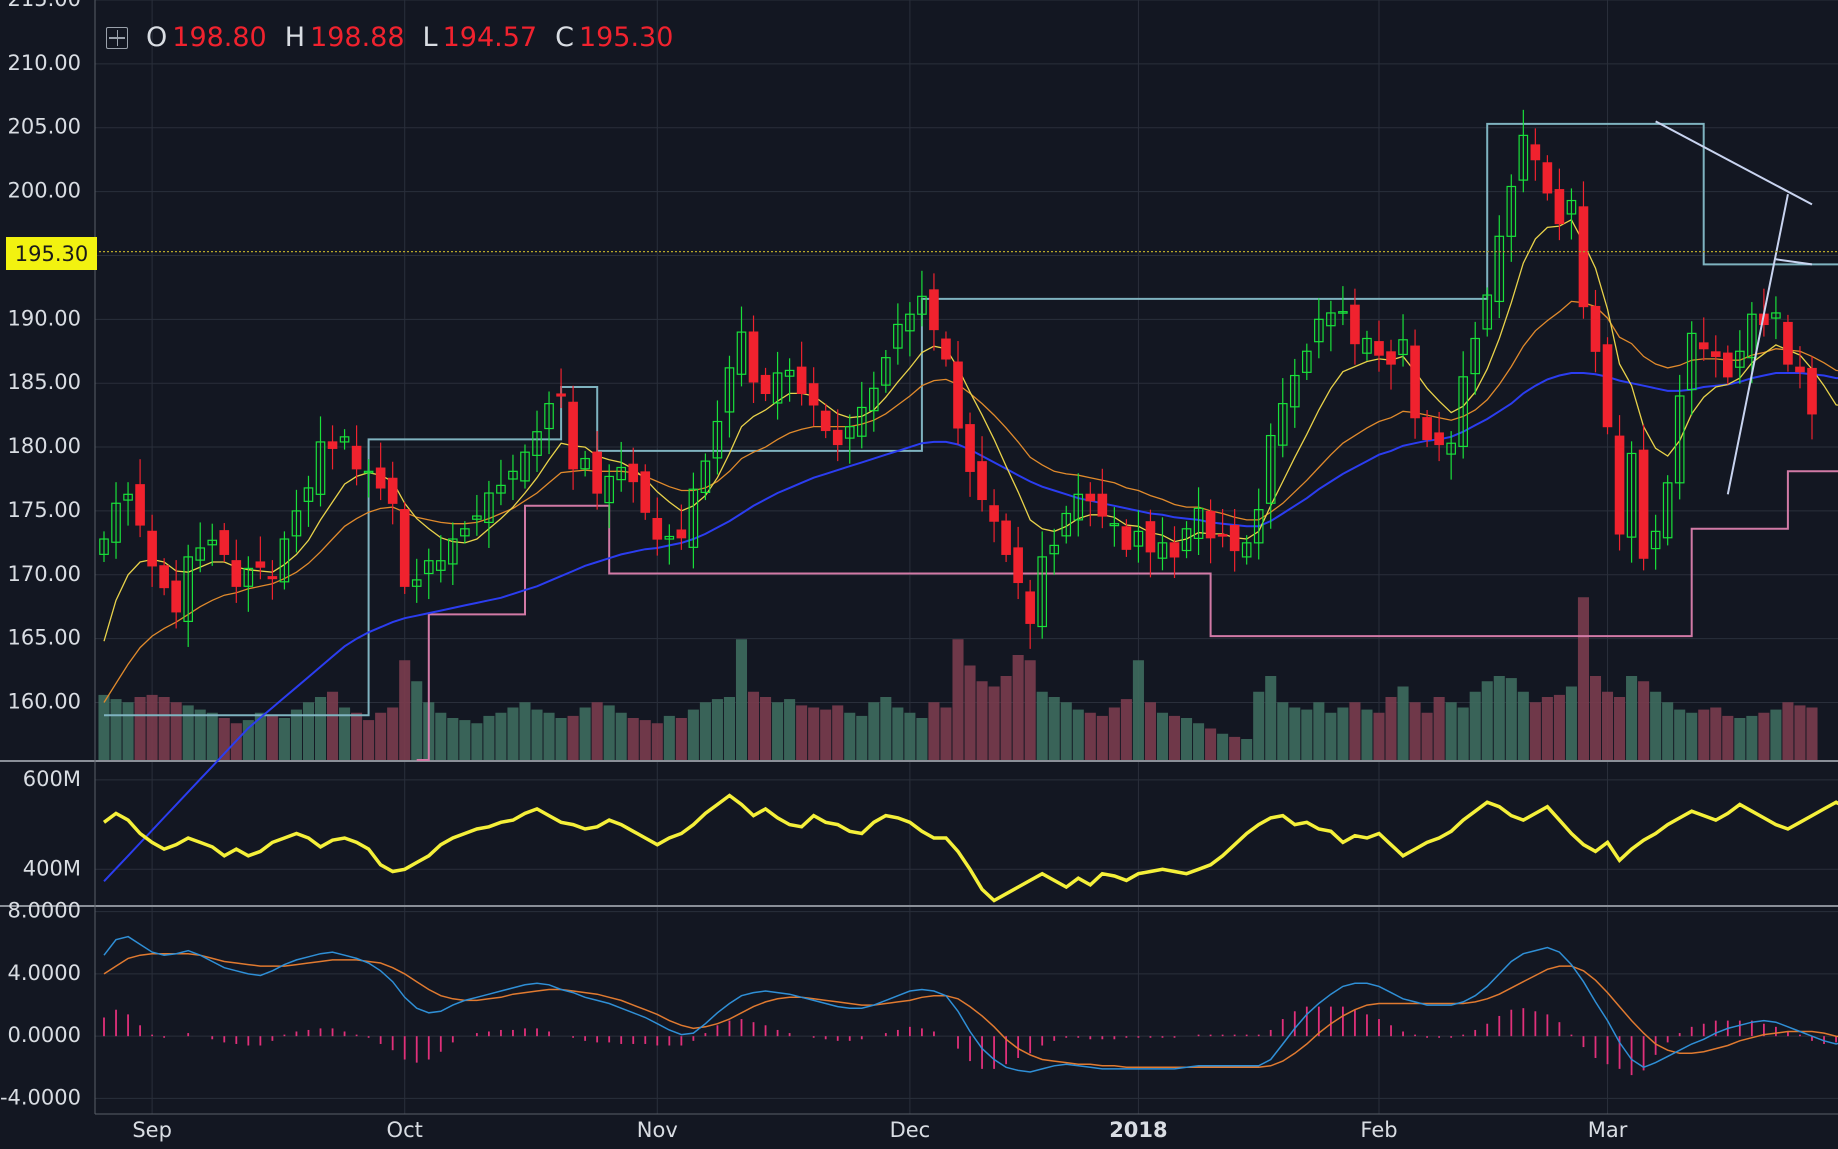  I want to click on ohlc-legend: O 198.80 H 198.88 L 194.57 C 195.30, so click(389, 37).